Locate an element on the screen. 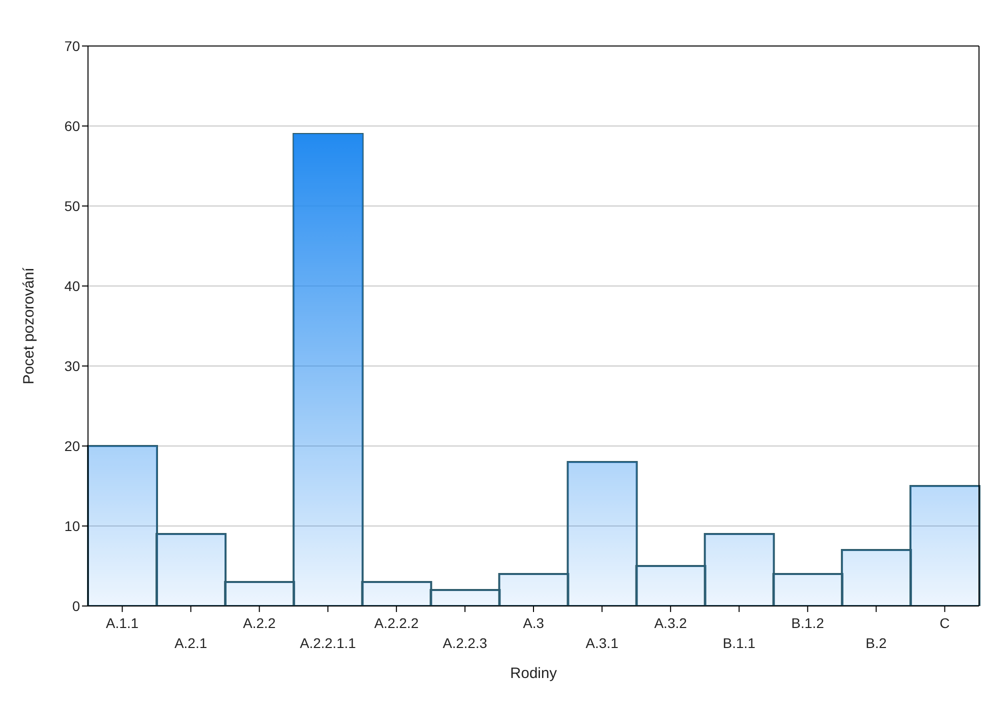  x-tick-label: A.2.1 is located at coordinates (191, 643).